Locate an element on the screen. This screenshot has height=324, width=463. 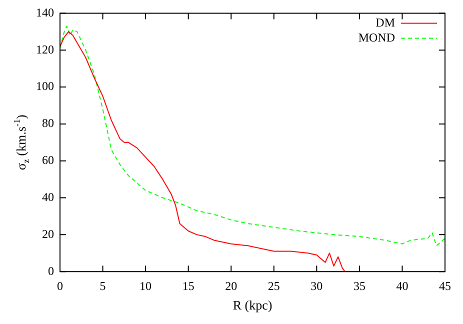
legend-label: DM is located at coordinates (386, 22).